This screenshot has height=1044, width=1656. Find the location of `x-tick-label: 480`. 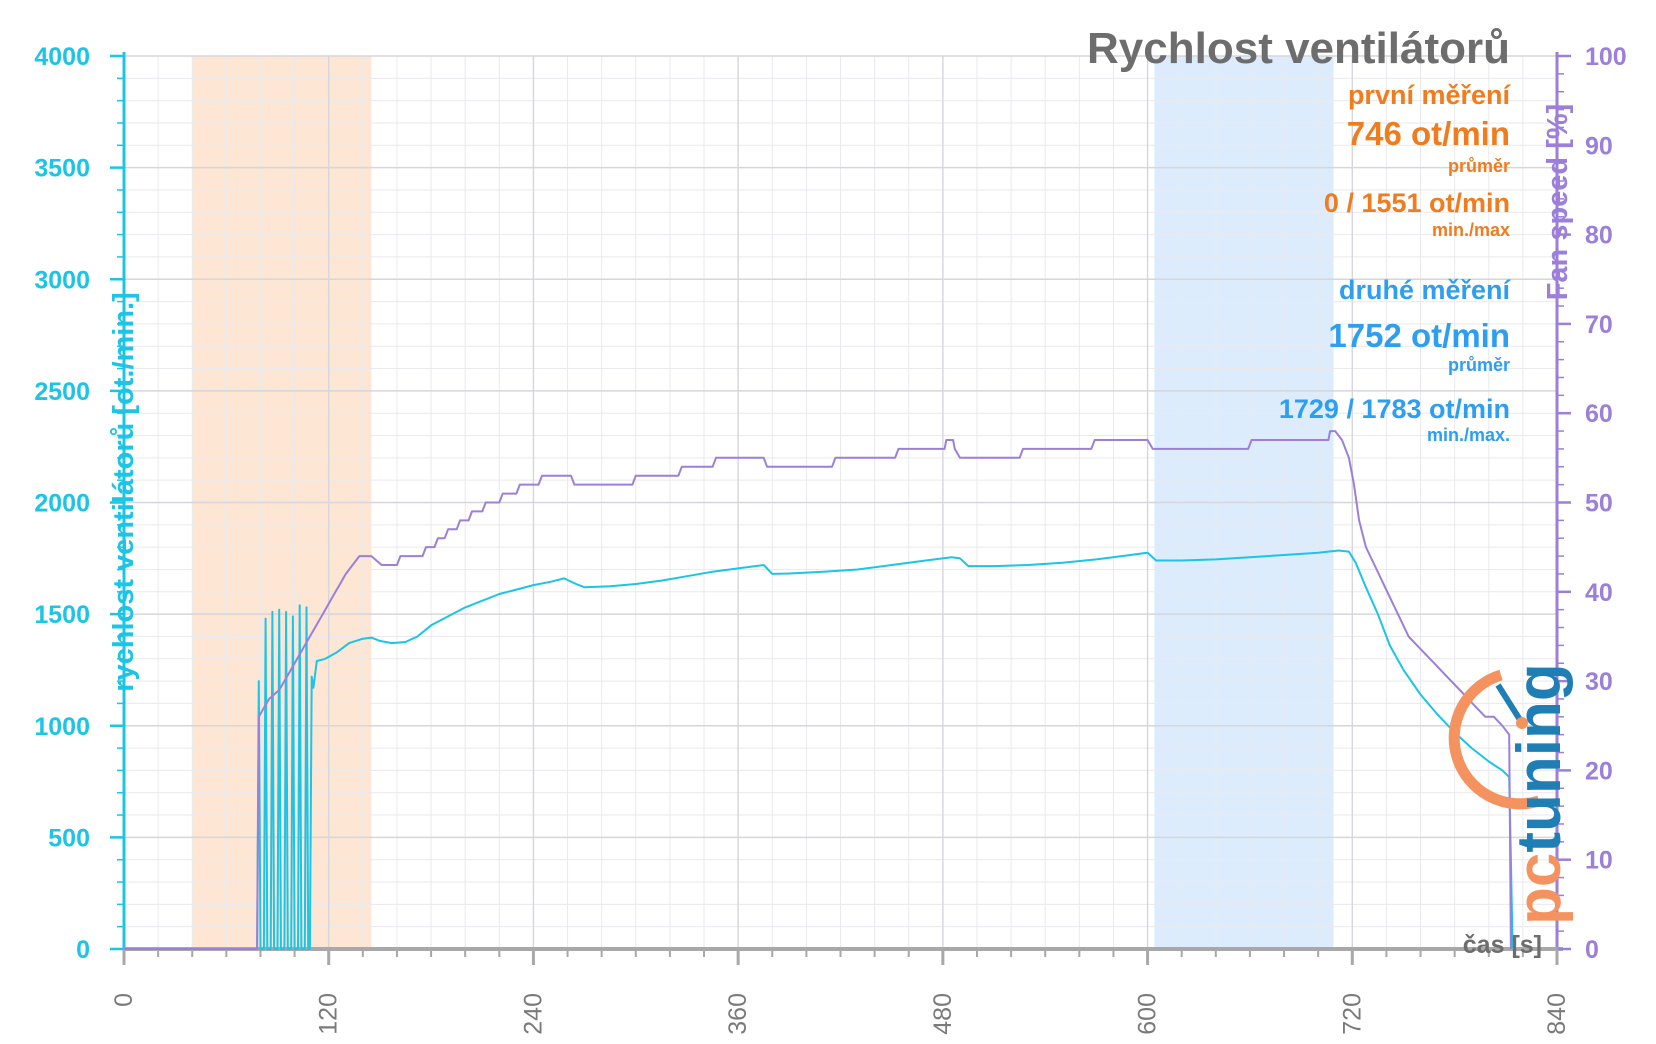

x-tick-label: 480 is located at coordinates (943, 1014).